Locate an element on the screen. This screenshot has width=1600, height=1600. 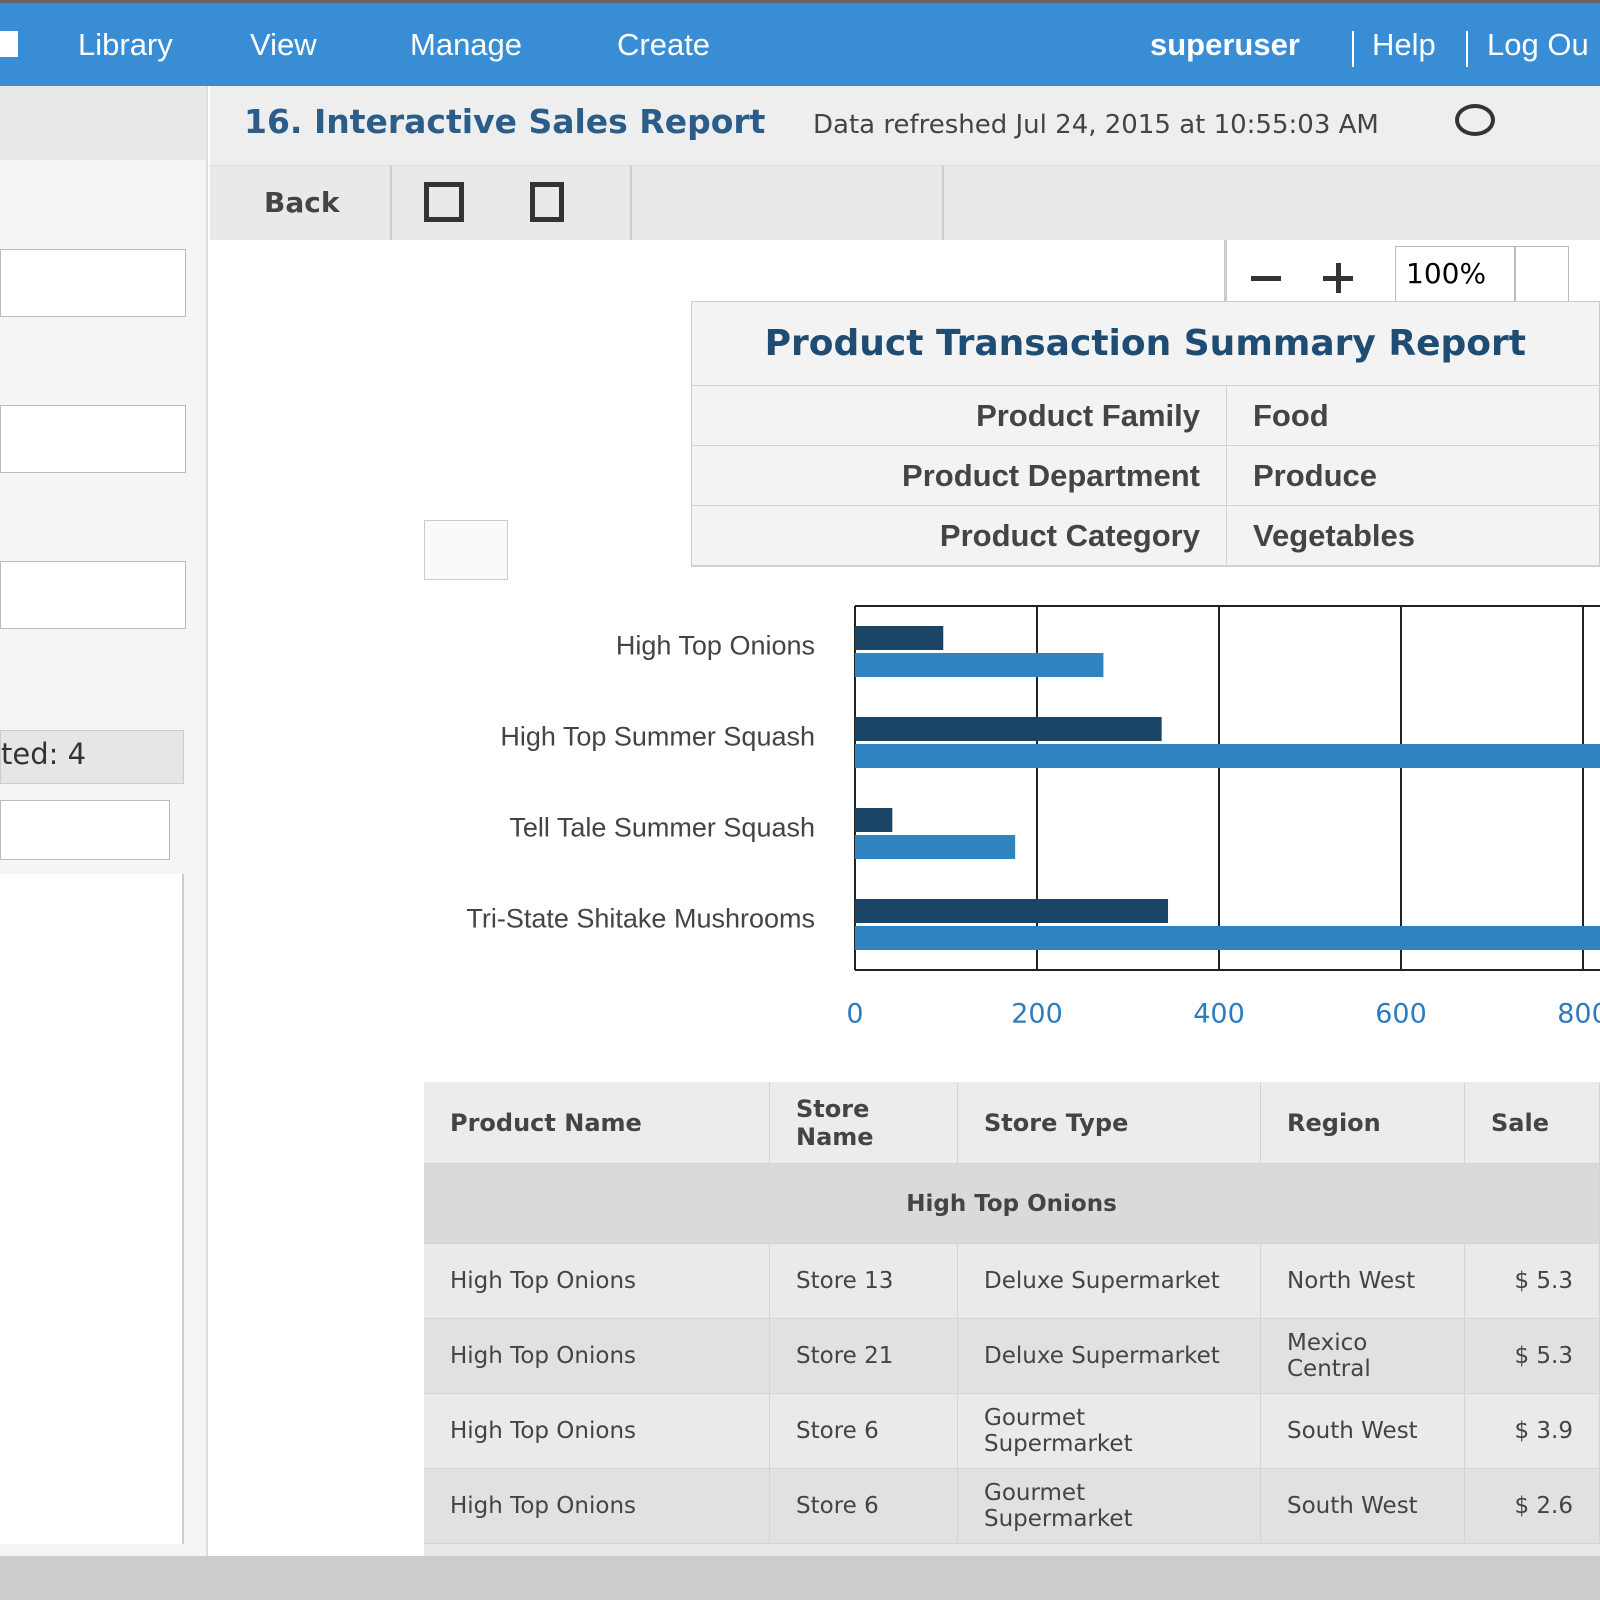
table-cell: North West is located at coordinates (1363, 1281).